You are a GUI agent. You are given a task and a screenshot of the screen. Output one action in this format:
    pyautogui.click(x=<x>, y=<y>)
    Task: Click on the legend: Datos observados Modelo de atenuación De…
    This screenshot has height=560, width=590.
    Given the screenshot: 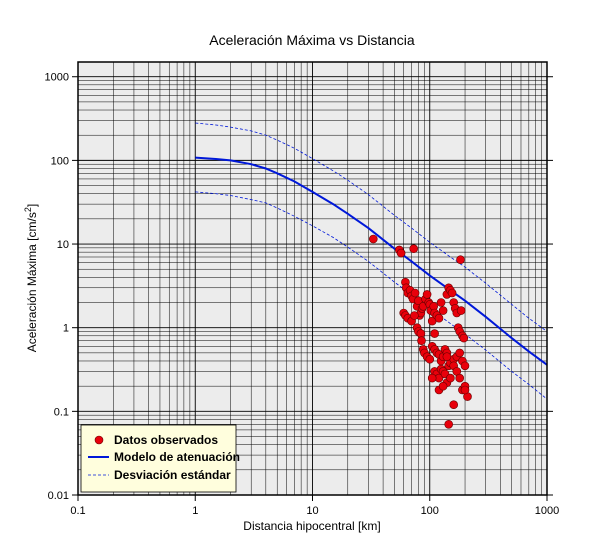 What is the action you would take?
    pyautogui.click(x=160, y=458)
    